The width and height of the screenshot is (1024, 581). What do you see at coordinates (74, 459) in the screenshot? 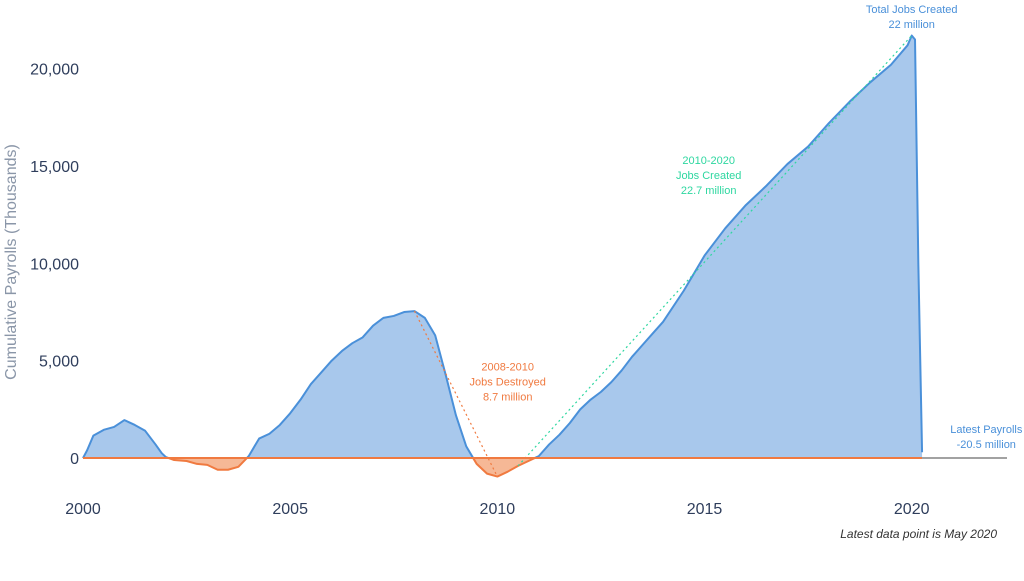
I see `y-tick-label-0: 0` at bounding box center [74, 459].